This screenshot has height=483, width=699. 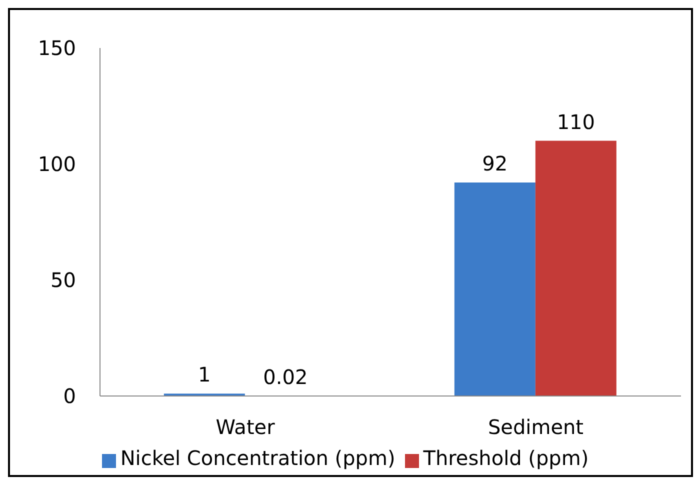 What do you see at coordinates (536, 427) in the screenshot?
I see `x-tick-label: Sediment` at bounding box center [536, 427].